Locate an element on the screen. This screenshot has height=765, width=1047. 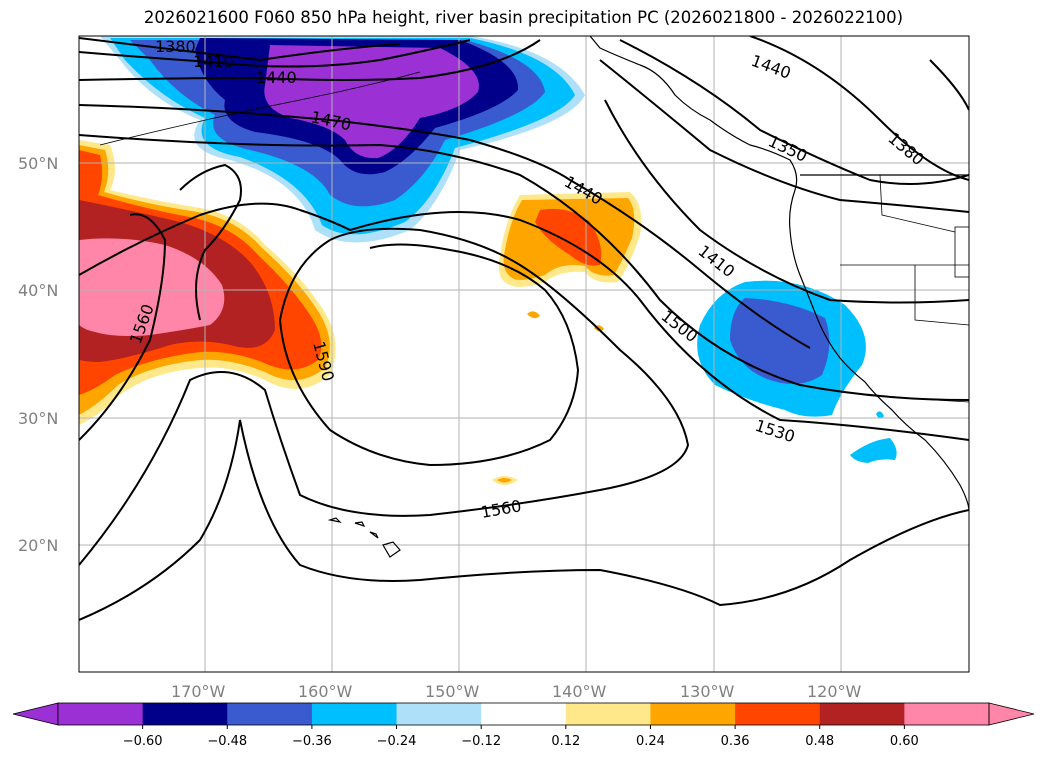
positive-region-small-3-core is located at coordinates (504, 480).